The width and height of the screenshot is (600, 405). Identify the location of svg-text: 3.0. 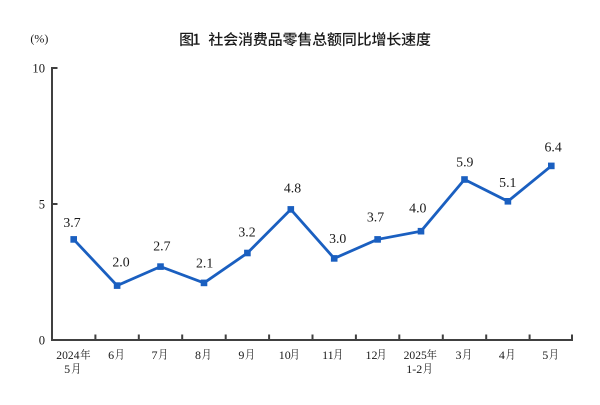
(337, 238).